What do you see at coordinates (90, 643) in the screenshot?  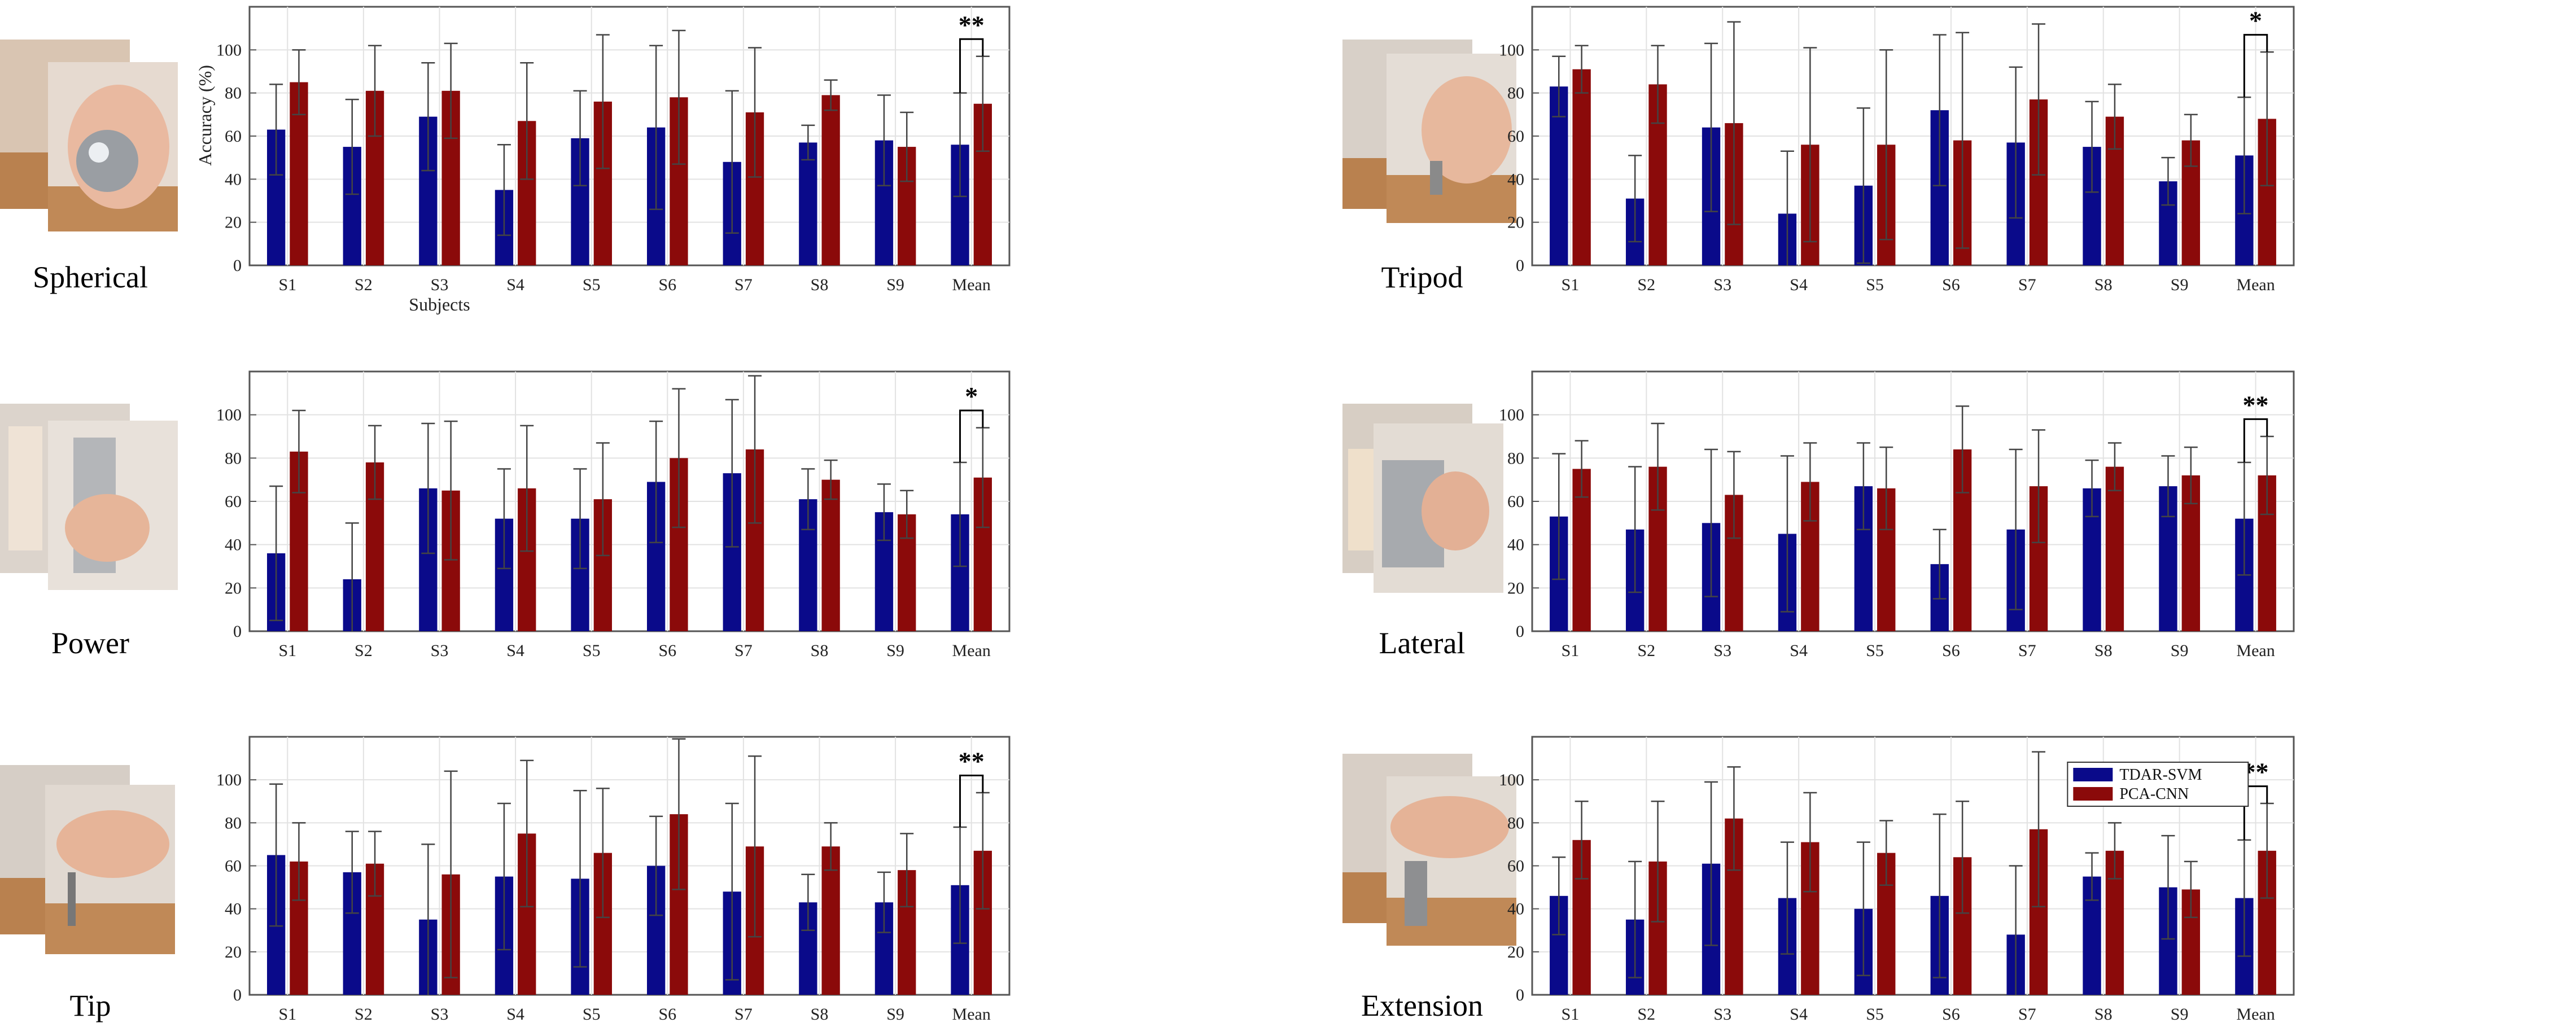 I see `grip-label-power: Power` at bounding box center [90, 643].